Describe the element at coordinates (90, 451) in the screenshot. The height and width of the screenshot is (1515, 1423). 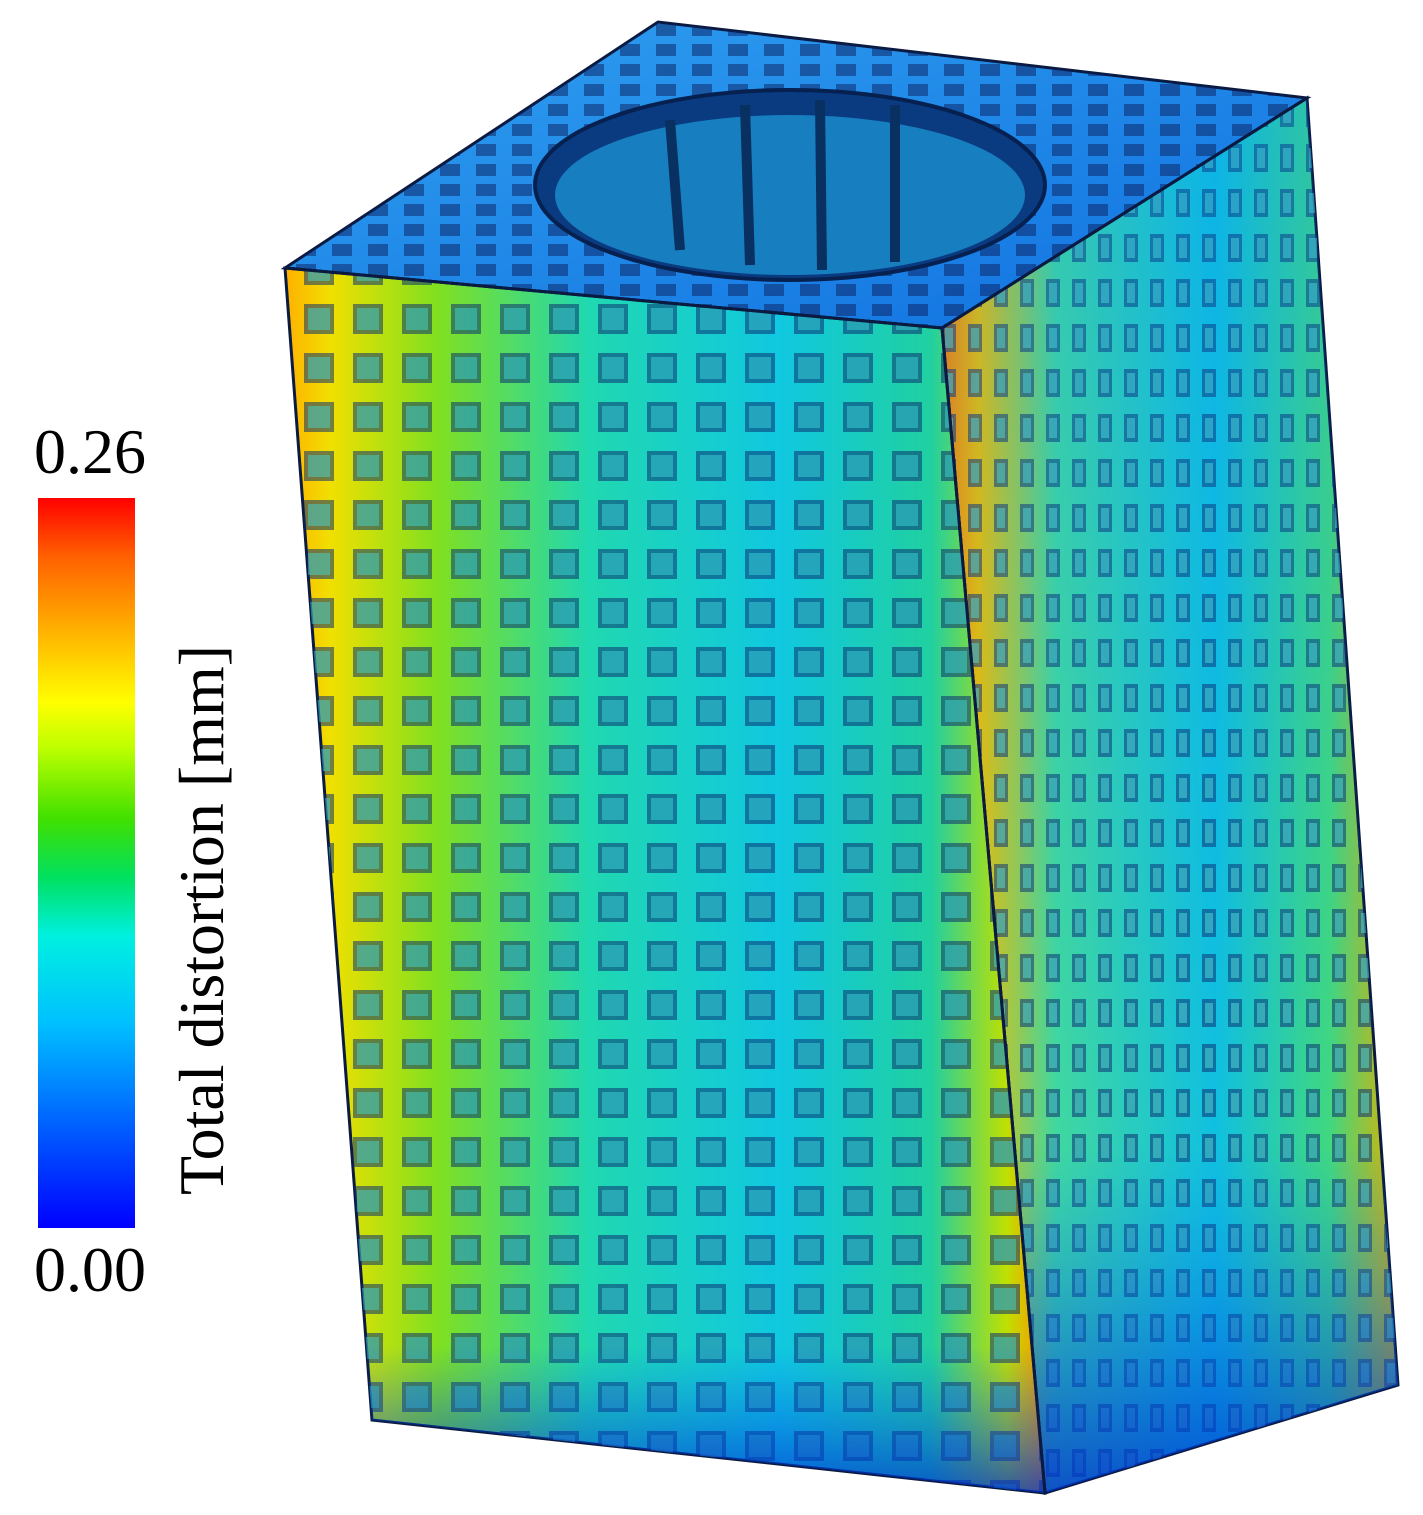
I see `legend-max-value: 0.26` at that location.